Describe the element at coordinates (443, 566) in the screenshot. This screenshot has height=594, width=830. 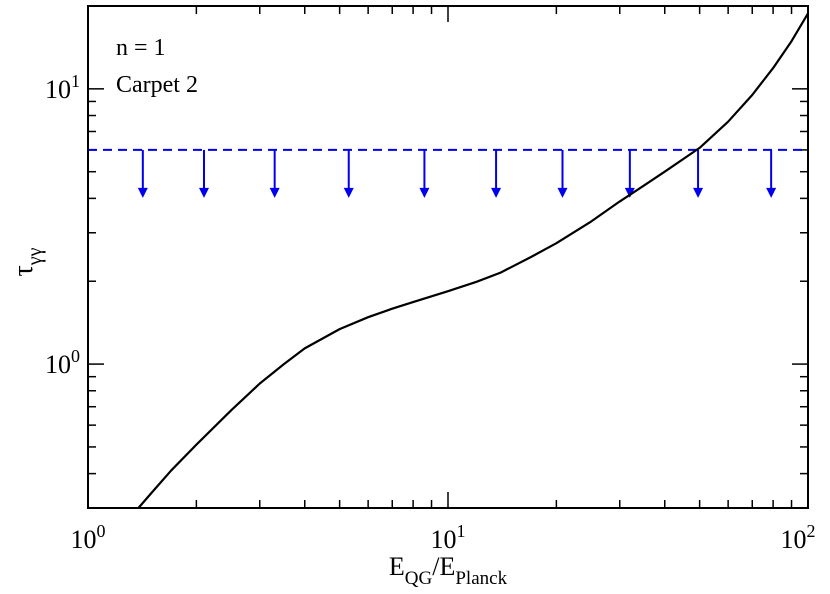
I see `x-axis-label-slash: /E` at that location.